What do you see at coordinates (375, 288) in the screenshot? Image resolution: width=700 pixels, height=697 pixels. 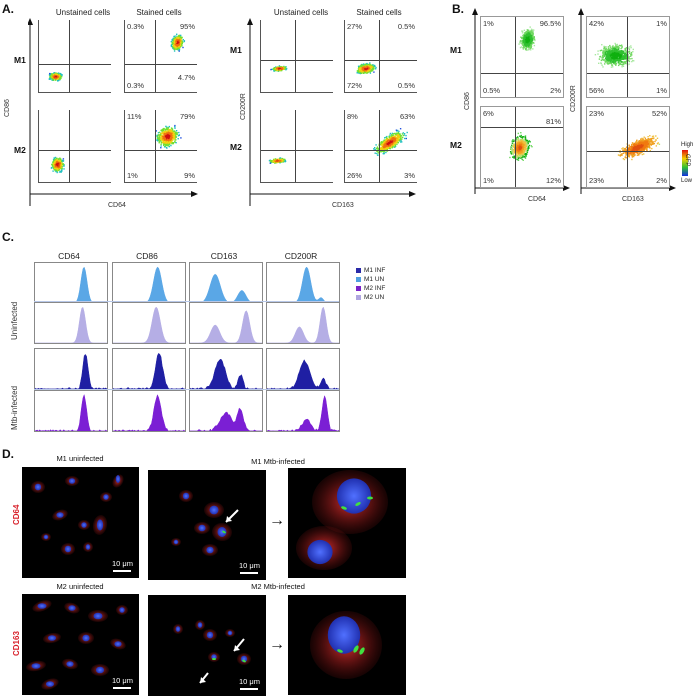 I see `legend-label: M2 INF` at bounding box center [375, 288].